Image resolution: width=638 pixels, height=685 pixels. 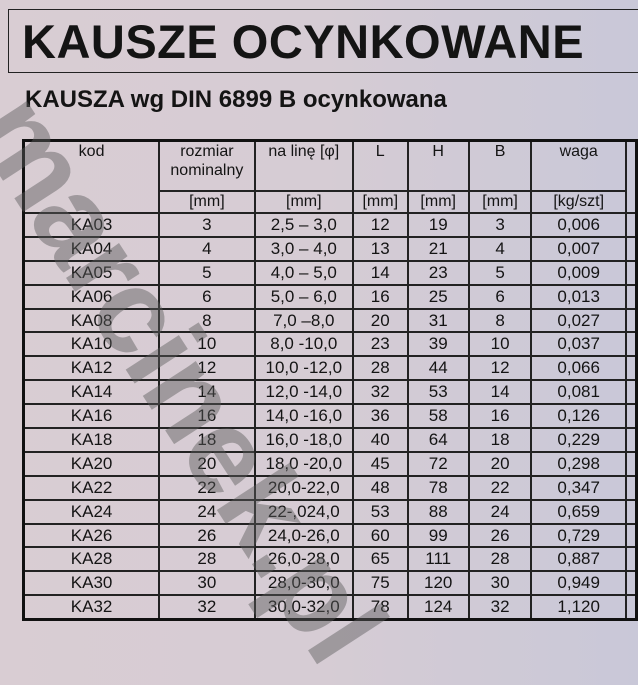 What do you see at coordinates (207, 559) in the screenshot?
I see `cell-rozmiar: 28` at bounding box center [207, 559].